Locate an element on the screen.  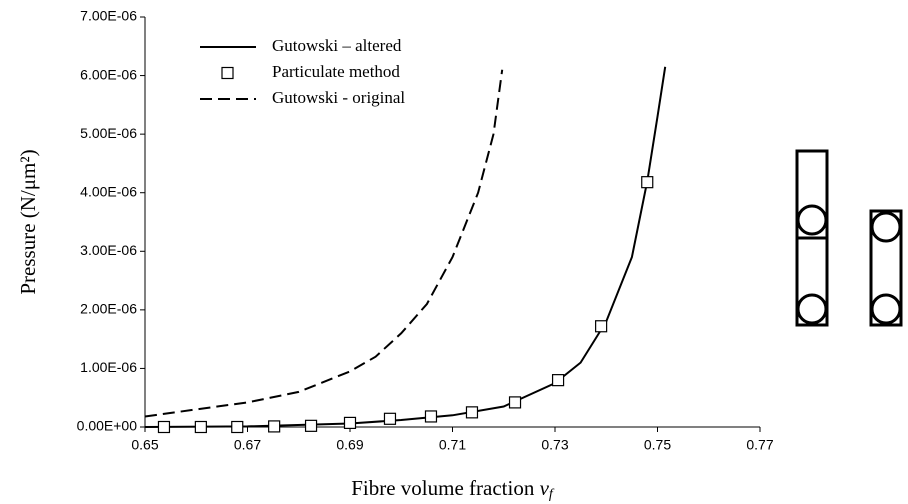
y-tick-label: 1.00E-06 is located at coordinates (108, 367).